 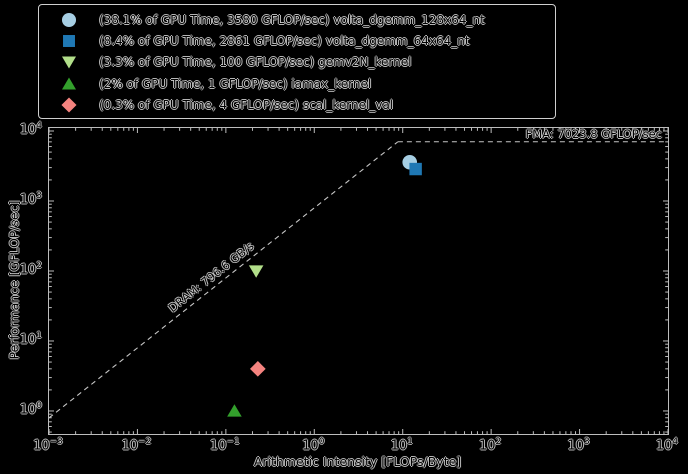 I want to click on square-icon, so click(x=69, y=41).